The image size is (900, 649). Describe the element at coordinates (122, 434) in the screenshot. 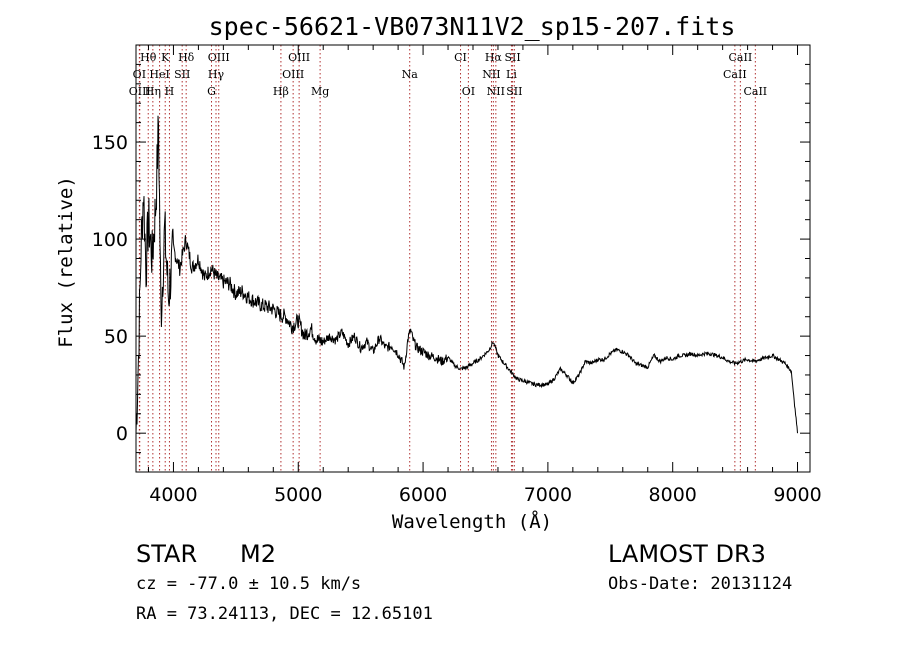

I see `y-tick-label: 0` at that location.